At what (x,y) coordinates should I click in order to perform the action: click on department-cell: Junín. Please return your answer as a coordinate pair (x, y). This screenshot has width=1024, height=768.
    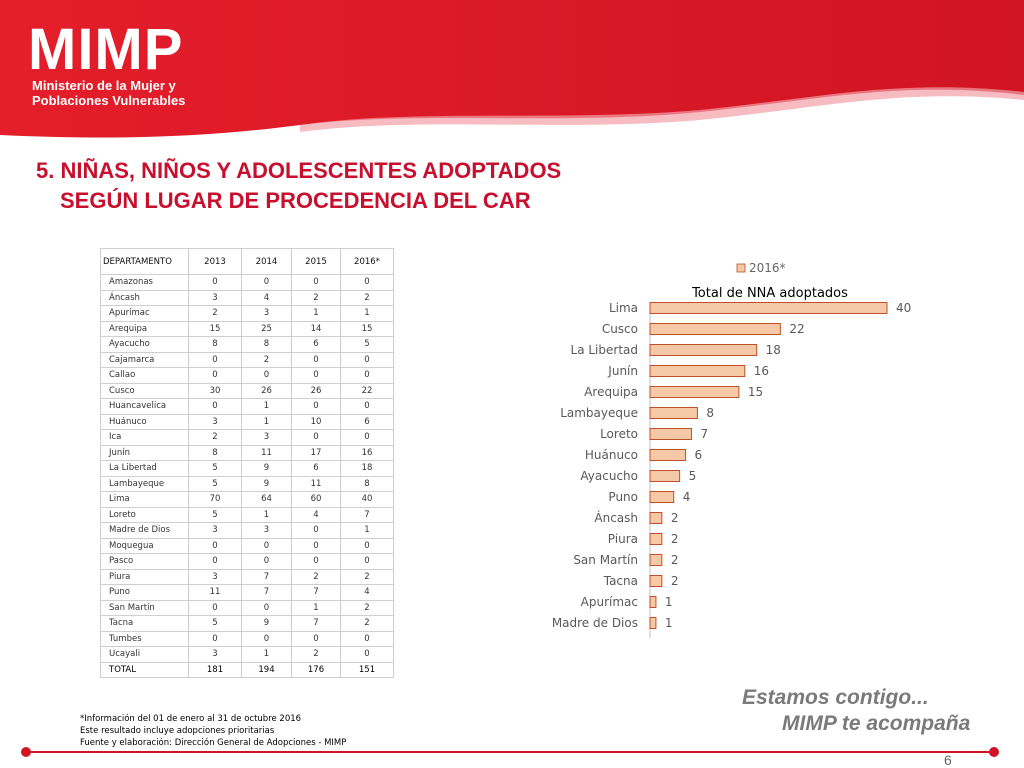
    Looking at the image, I should click on (144, 452).